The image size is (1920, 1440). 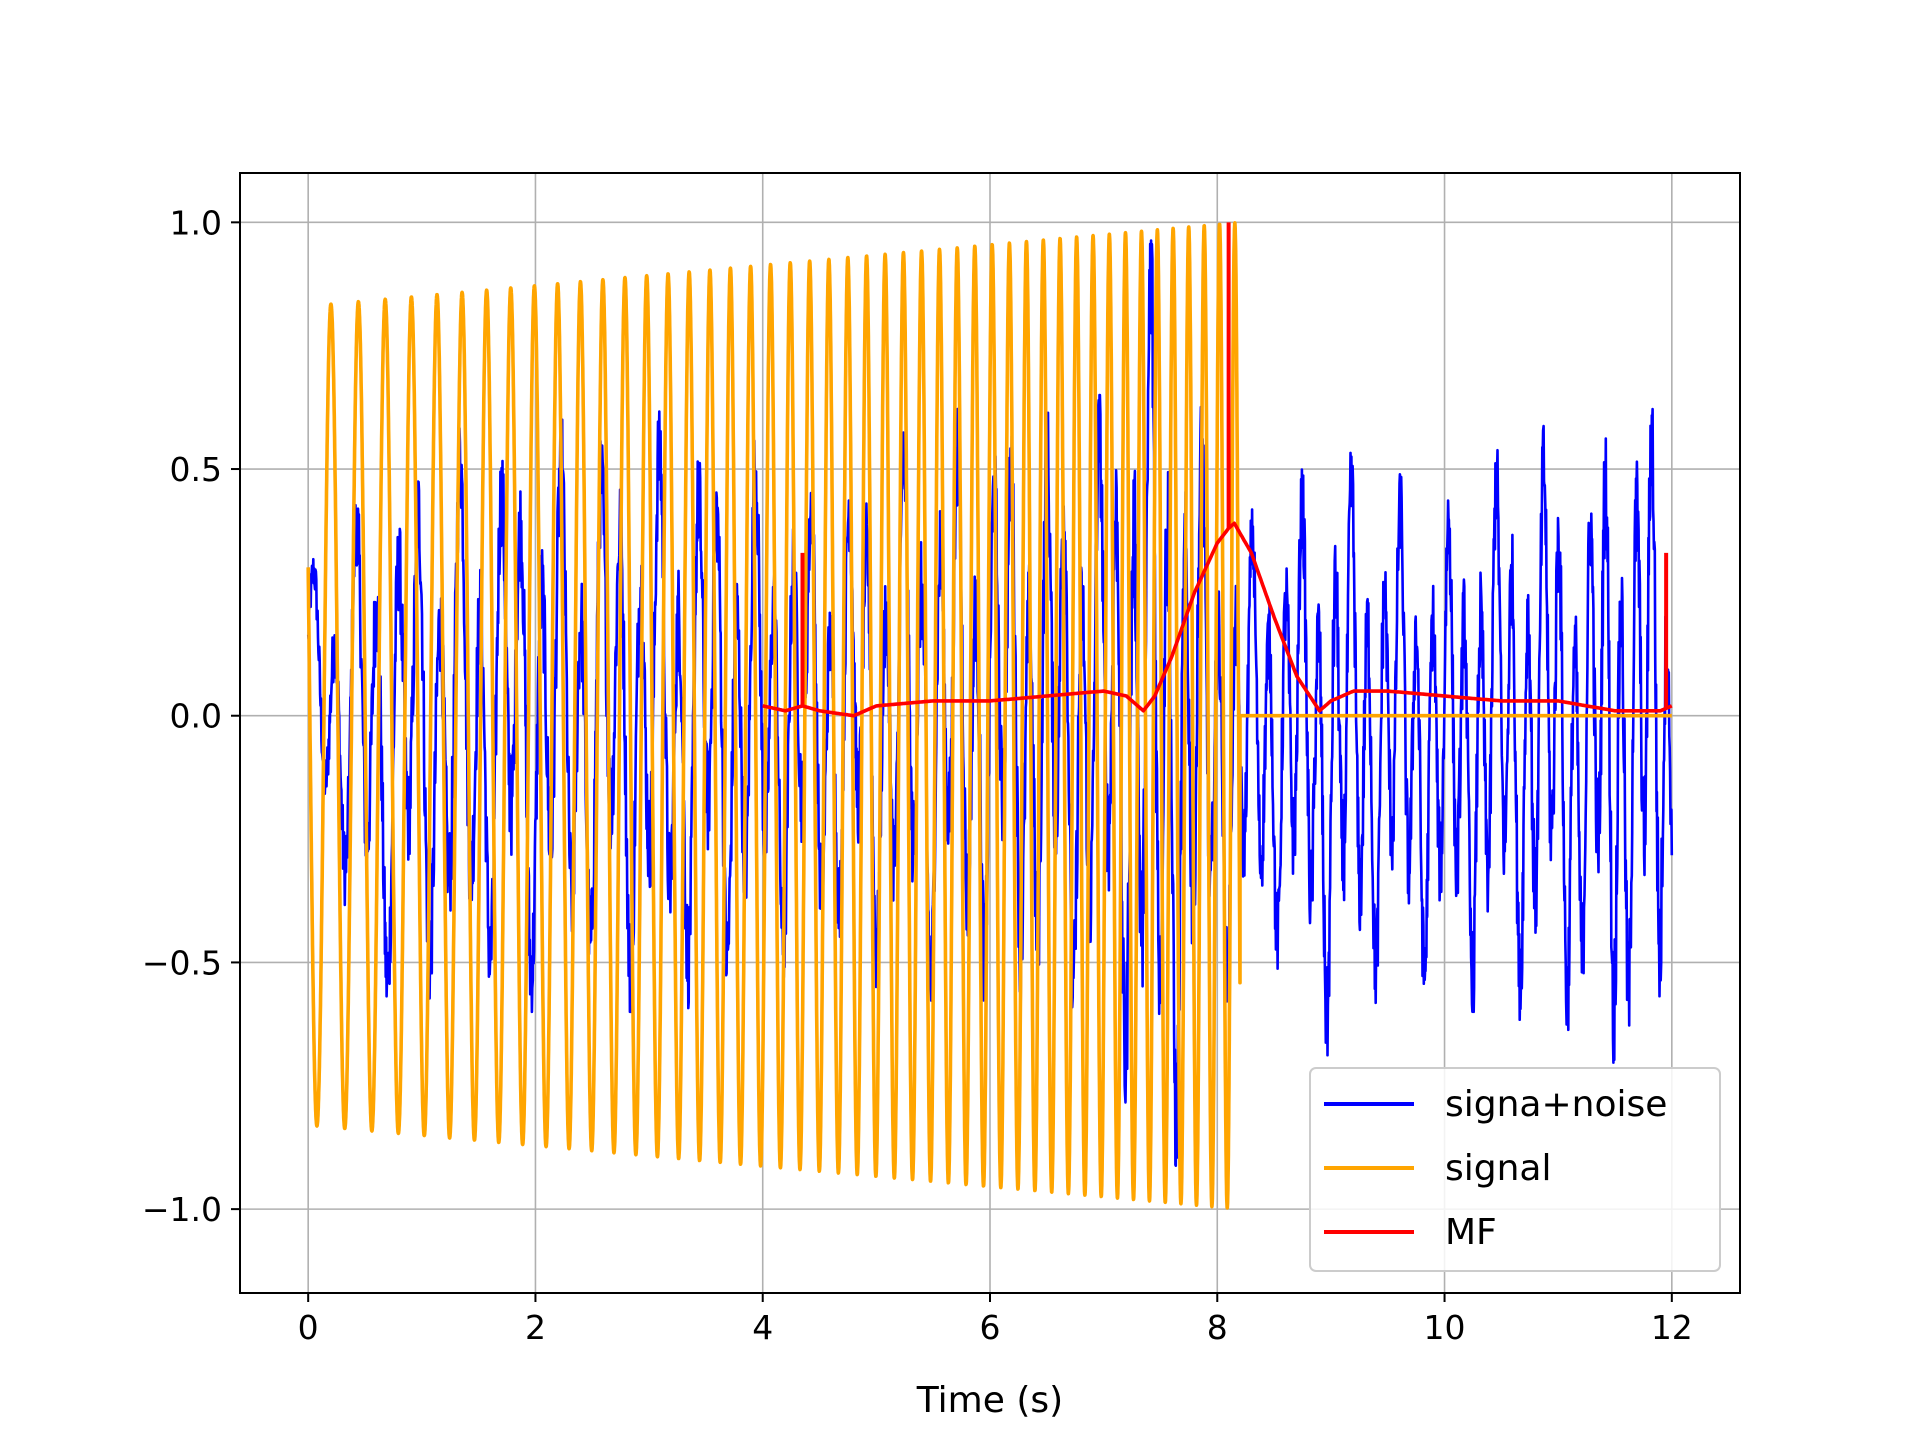 I want to click on y-tick-label: −0.5, so click(x=182, y=962).